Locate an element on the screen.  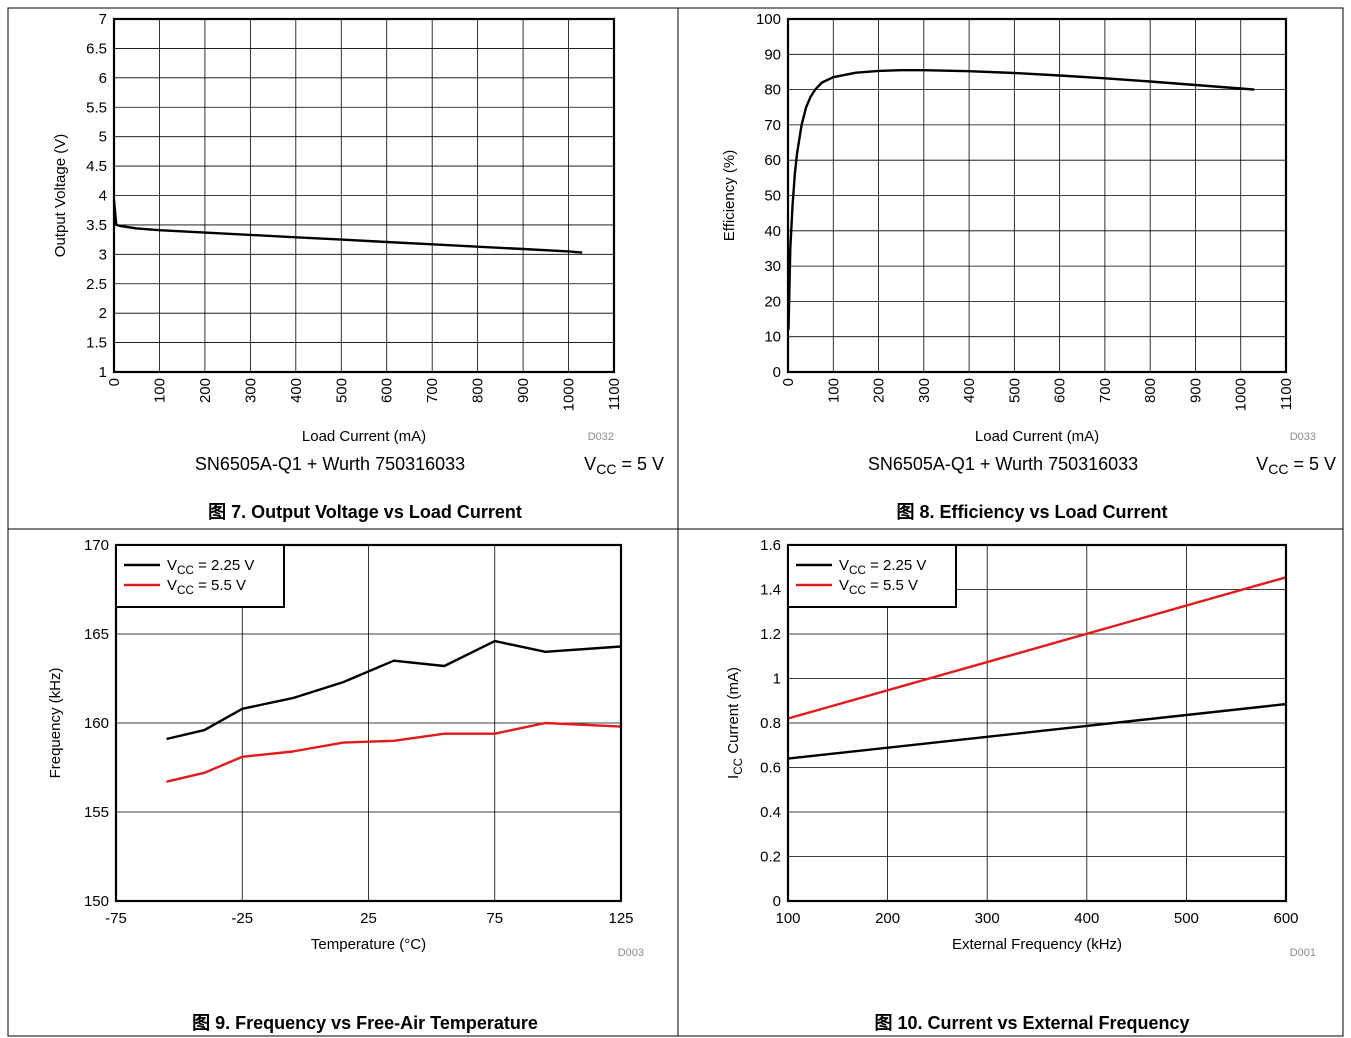
figure-code: D033 is located at coordinates (1303, 437).